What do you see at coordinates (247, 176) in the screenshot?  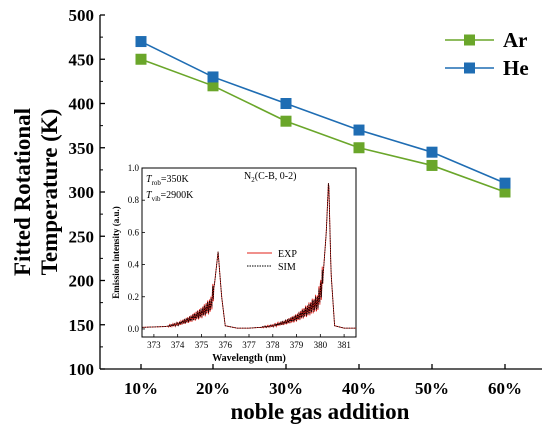 I see `inset-annotation-band-symbol: N` at bounding box center [247, 176].